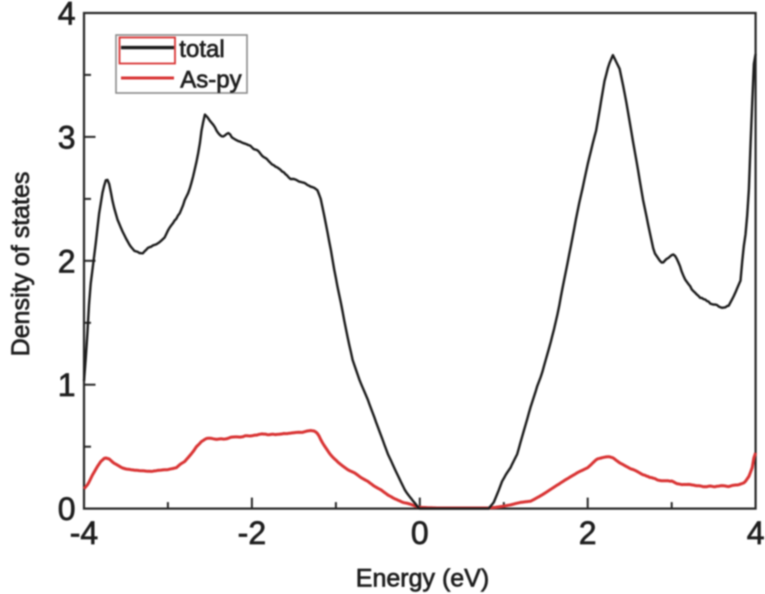 Image resolution: width=765 pixels, height=594 pixels. What do you see at coordinates (67, 385) in the screenshot?
I see `svg-text: 1` at bounding box center [67, 385].